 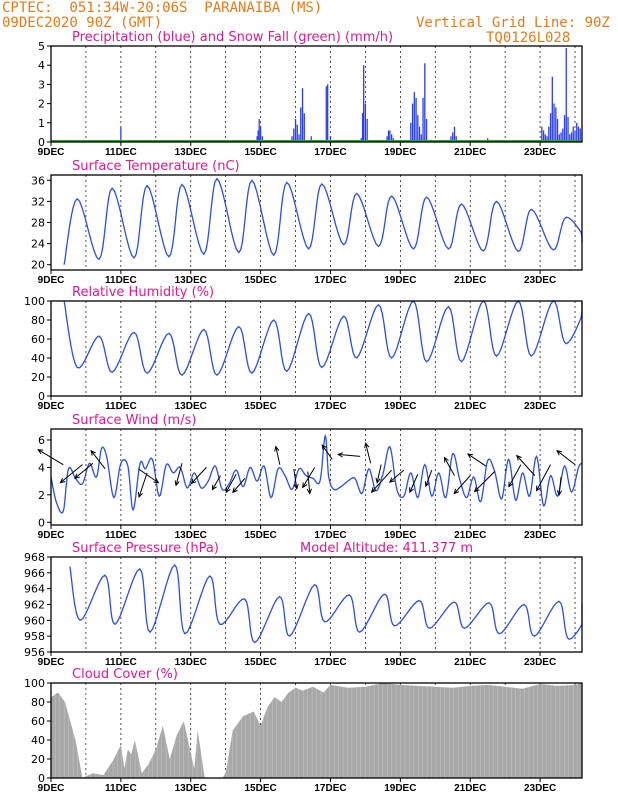 I want to click on xtick-label-rh: 19DEC, so click(x=400, y=406).